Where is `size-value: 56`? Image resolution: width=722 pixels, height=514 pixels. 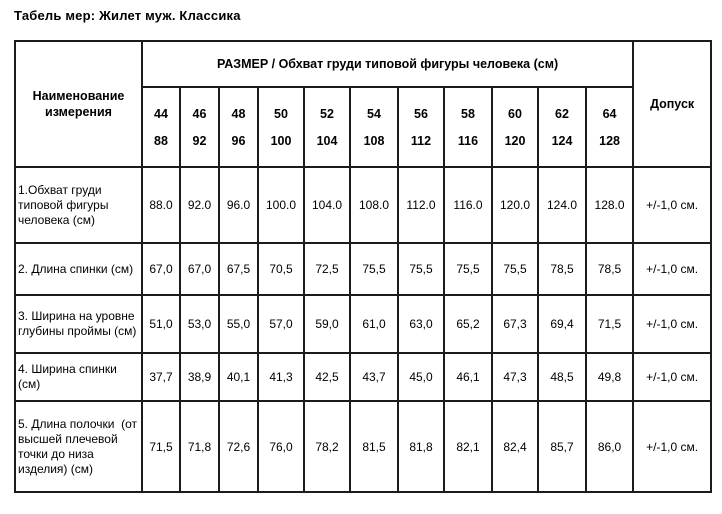 size-value: 56 is located at coordinates (421, 113).